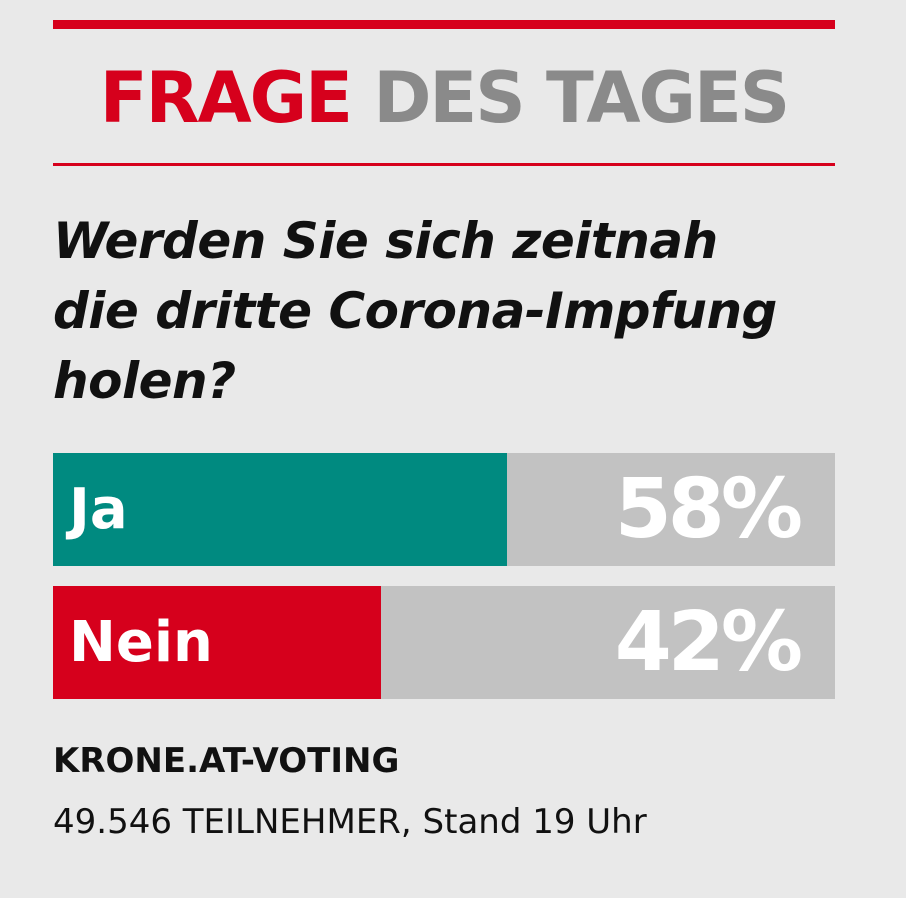  What do you see at coordinates (708, 642) in the screenshot?
I see `result-percent-nein: 42%` at bounding box center [708, 642].